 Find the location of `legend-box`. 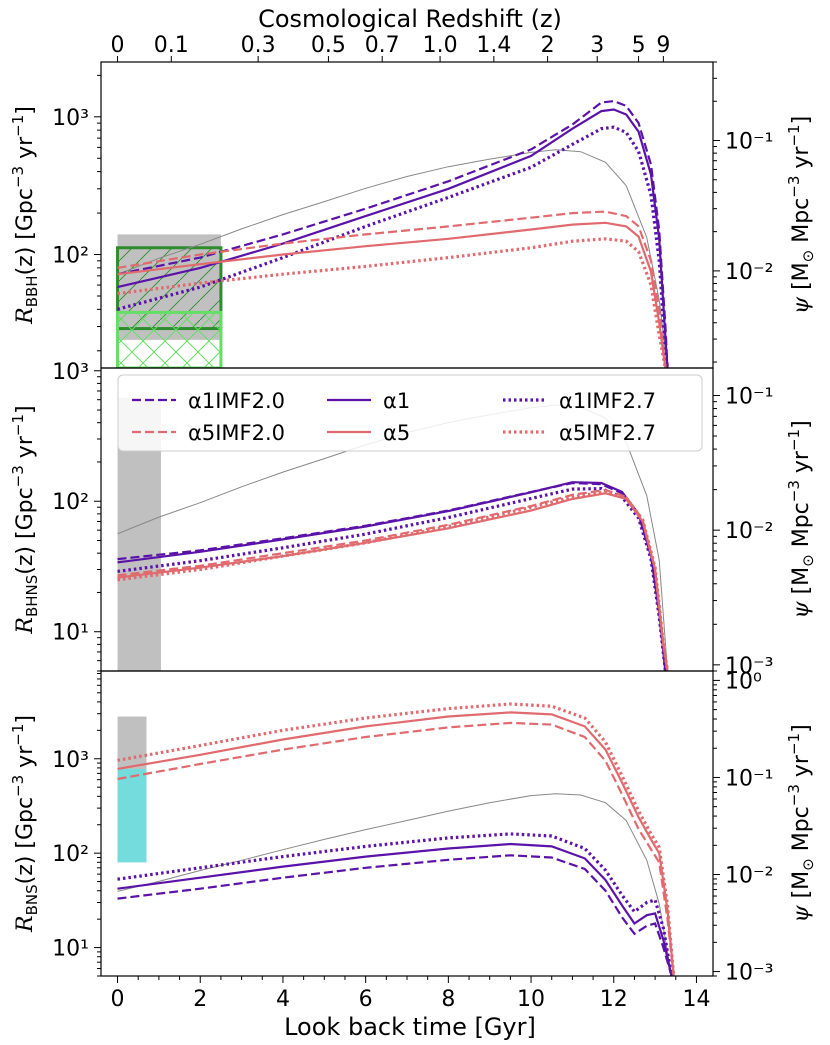

legend-box is located at coordinates (410, 413).